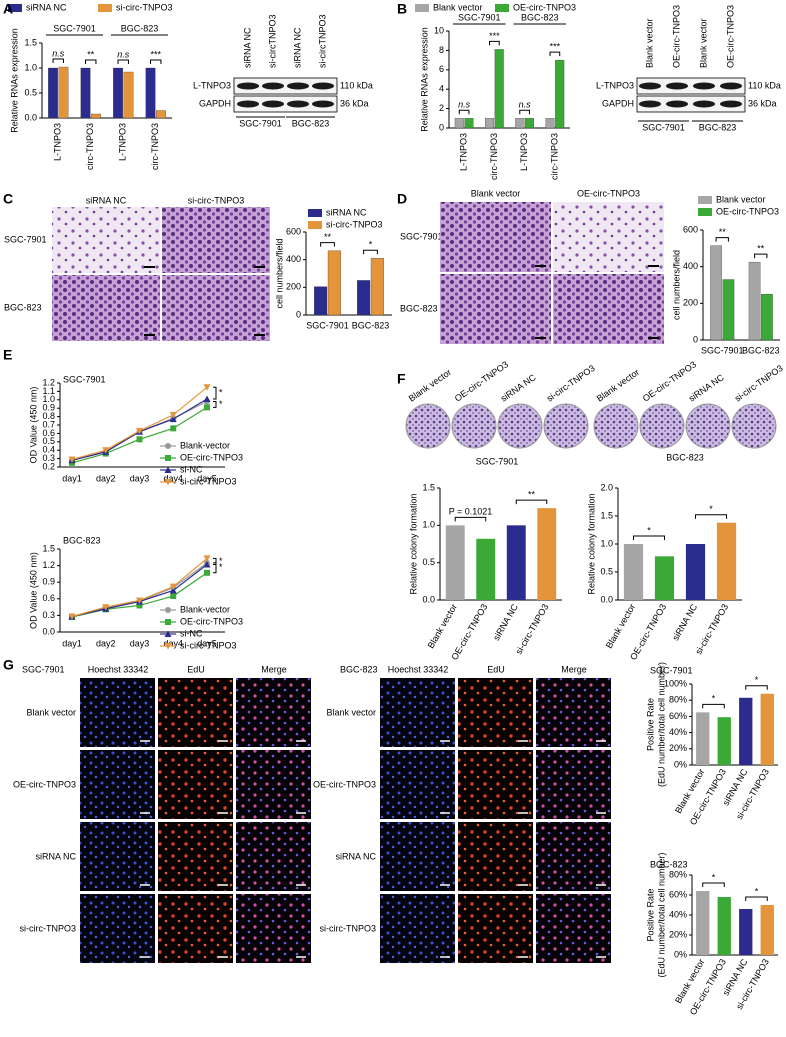 This screenshot has height=1037, width=786. I want to click on y-tick-label: 1.0, so click(606, 543).